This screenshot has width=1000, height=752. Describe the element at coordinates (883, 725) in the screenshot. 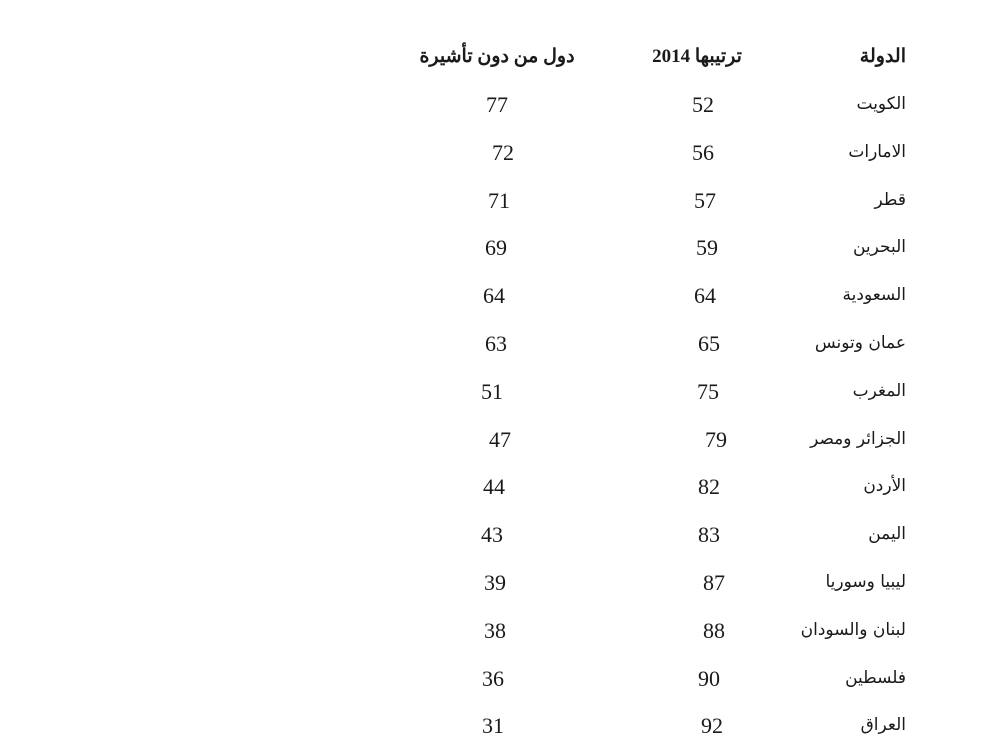

I see `country-cell: العراق` at that location.